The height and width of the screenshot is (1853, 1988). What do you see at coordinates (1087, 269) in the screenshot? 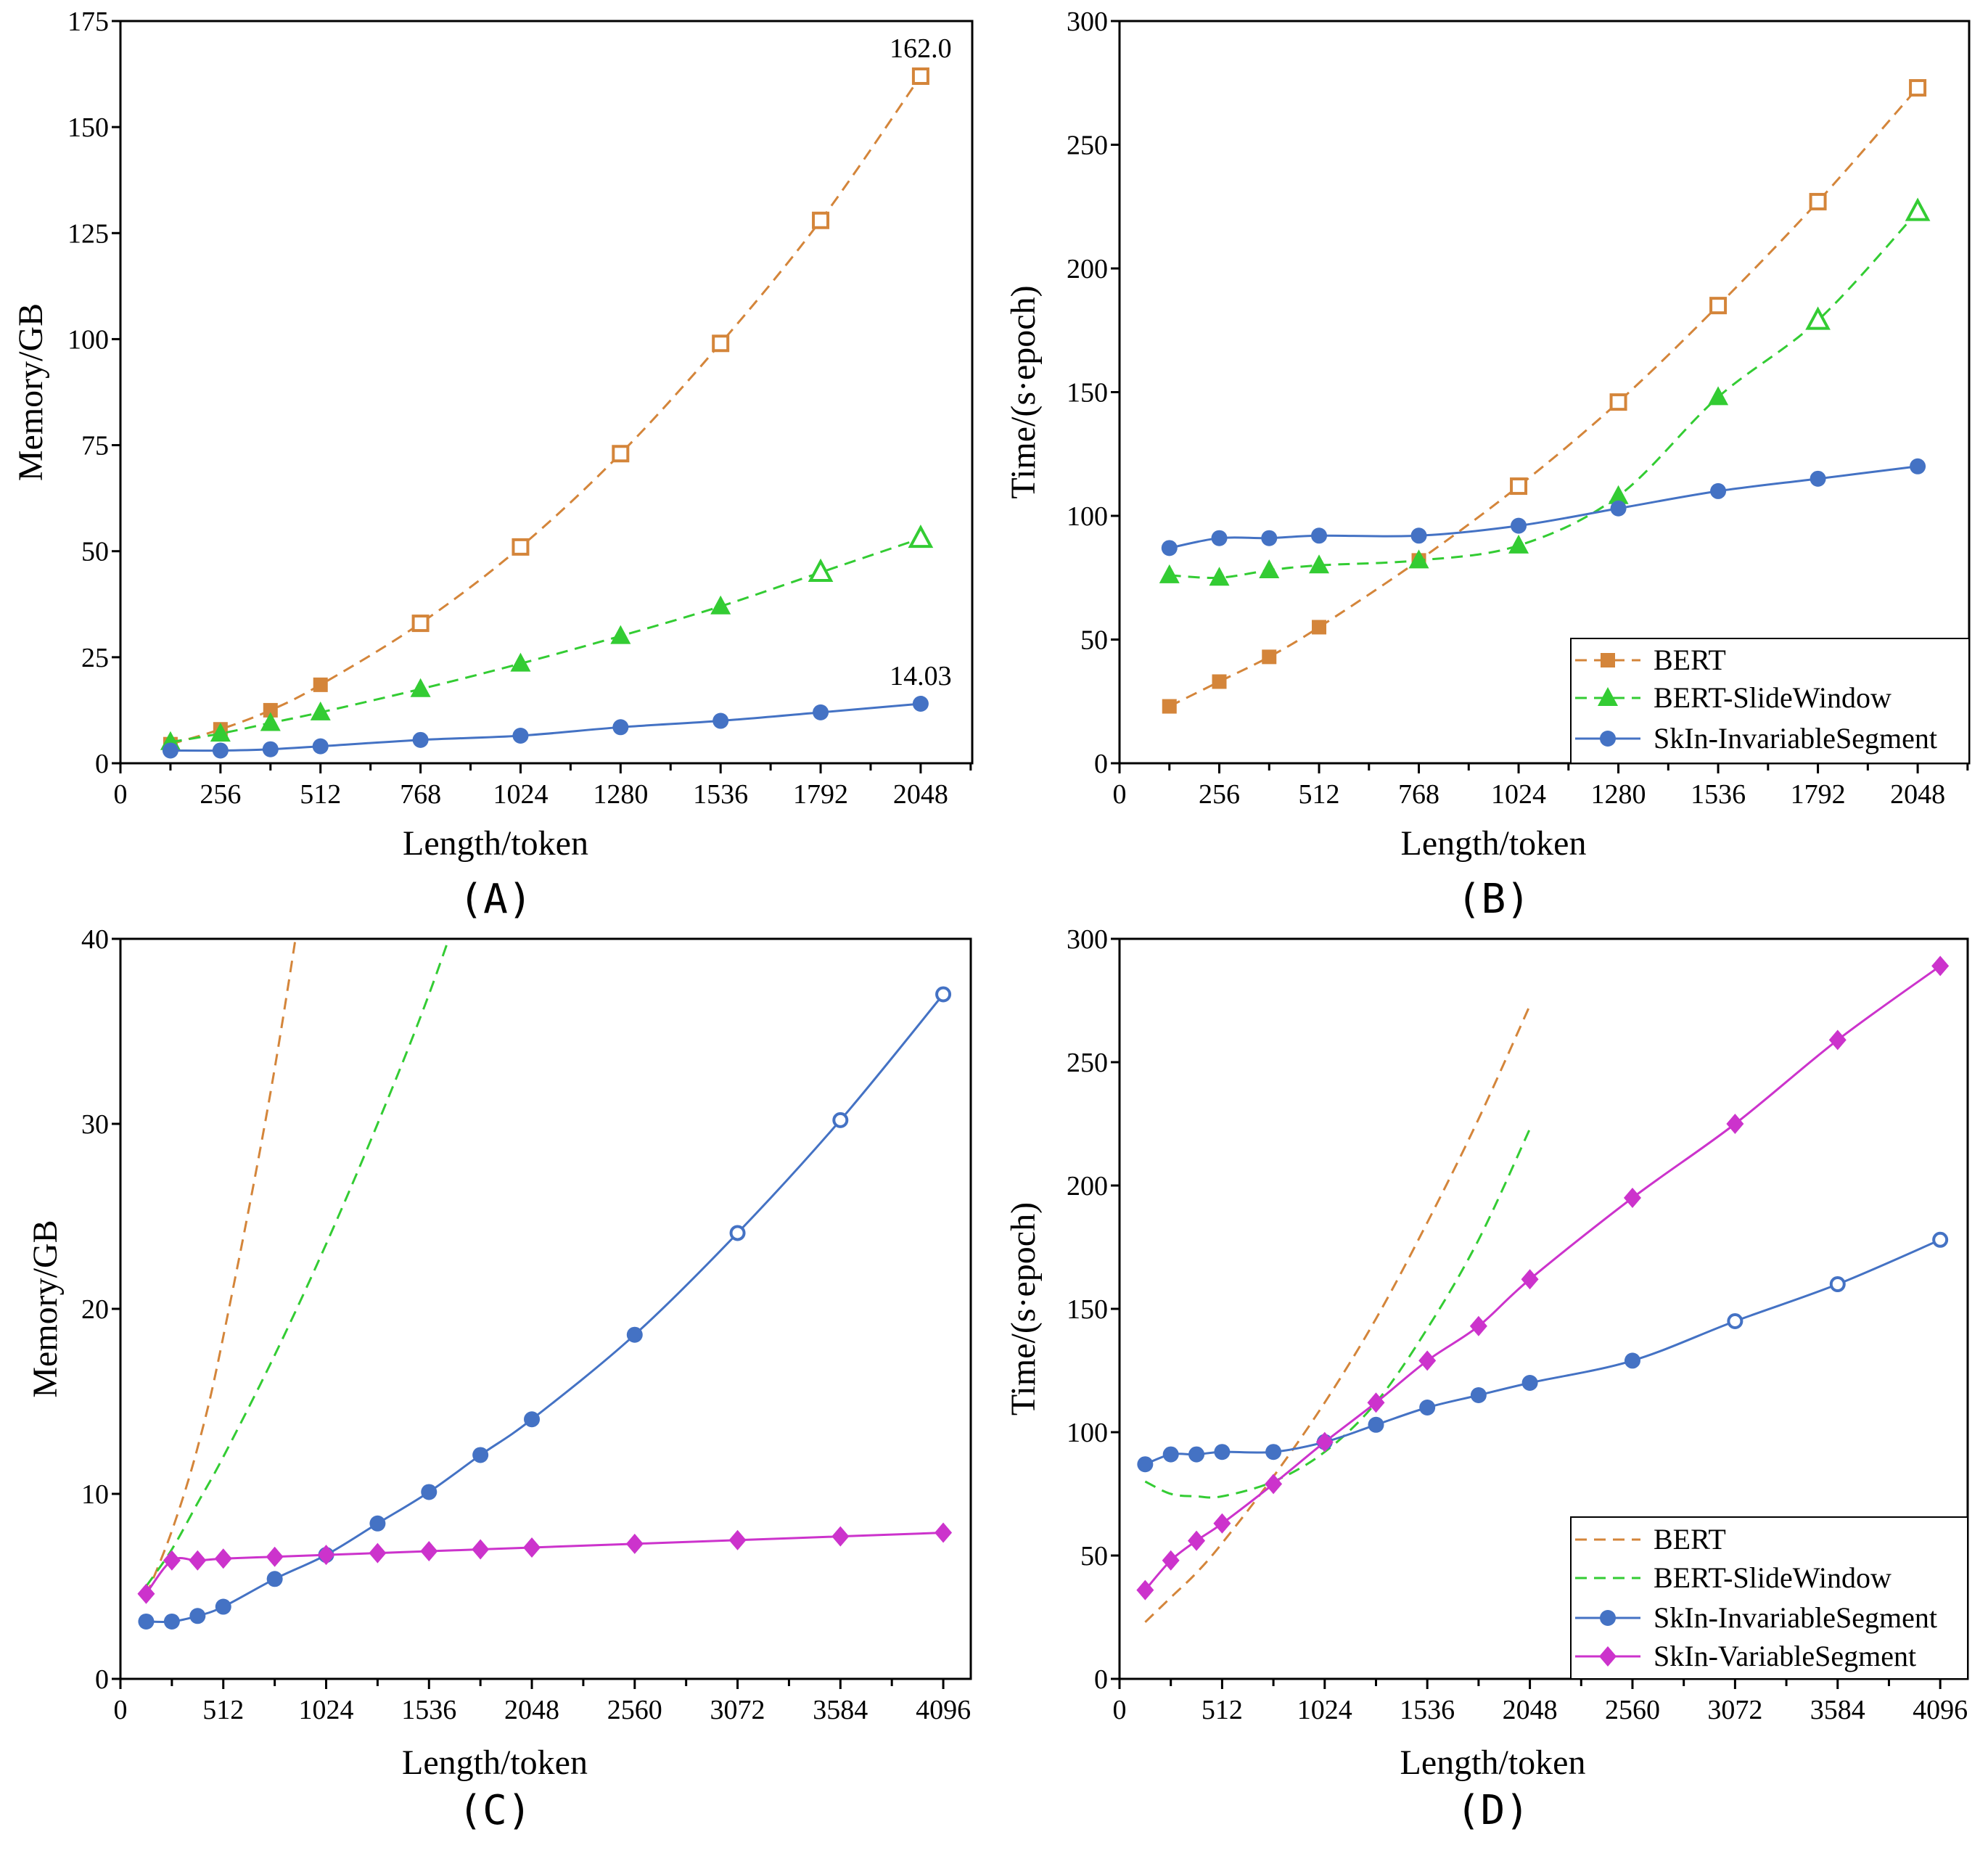
I see `y-tick-label: 200` at bounding box center [1087, 269].